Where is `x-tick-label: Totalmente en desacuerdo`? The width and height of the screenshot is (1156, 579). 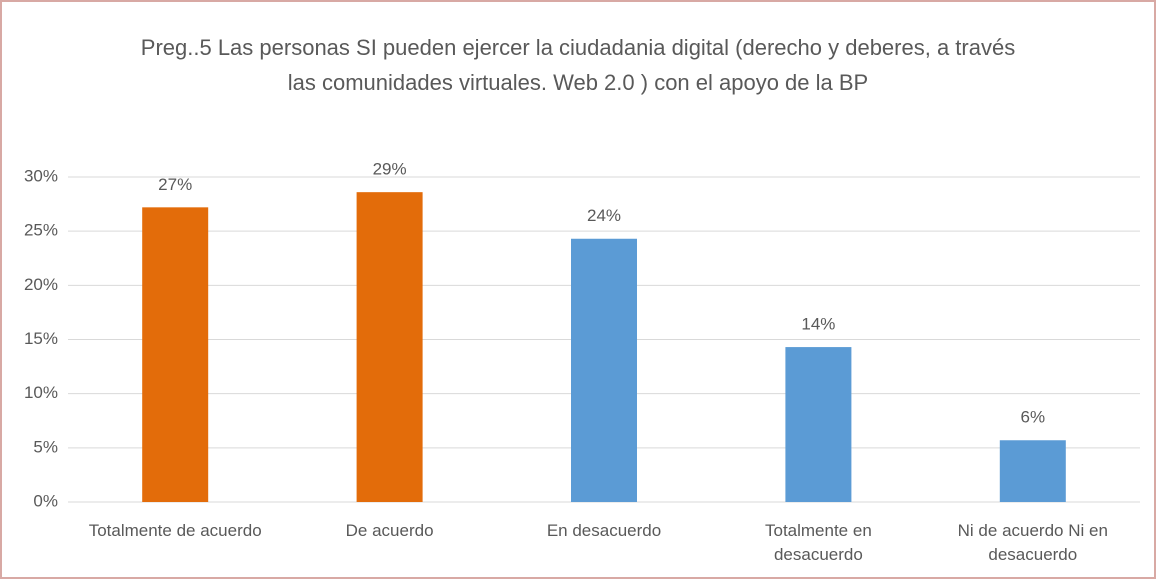 x-tick-label: Totalmente en desacuerdo is located at coordinates (818, 542).